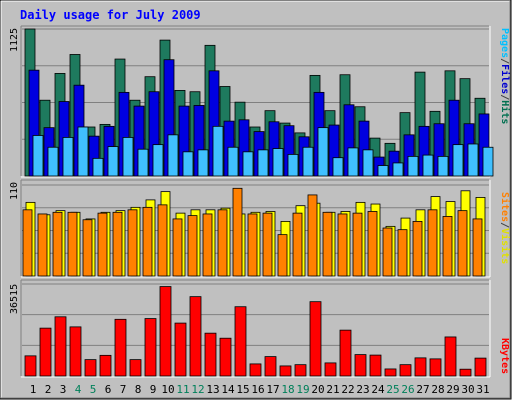 The image size is (512, 400). Describe the element at coordinates (452, 389) in the screenshot. I see `x-tick-label-day-29: 29` at that location.